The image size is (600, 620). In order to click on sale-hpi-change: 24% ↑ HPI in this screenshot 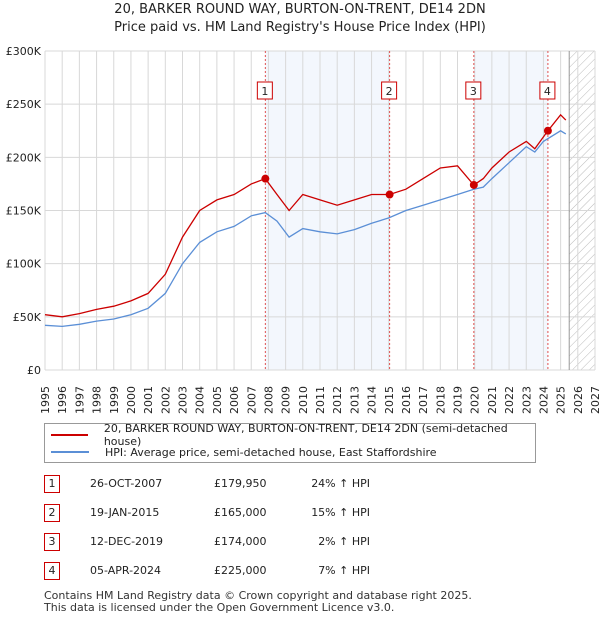, I will do `click(340, 483)`.